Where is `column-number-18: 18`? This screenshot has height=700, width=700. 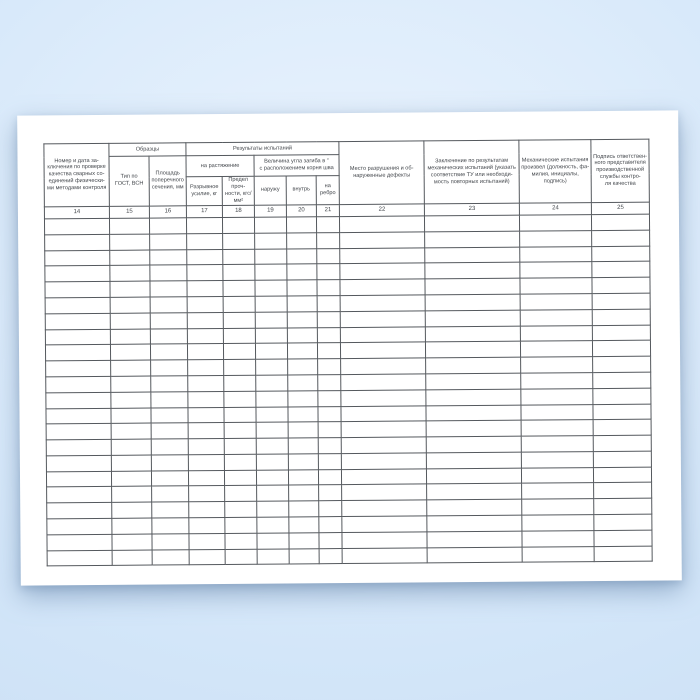 column-number-18: 18 is located at coordinates (238, 211).